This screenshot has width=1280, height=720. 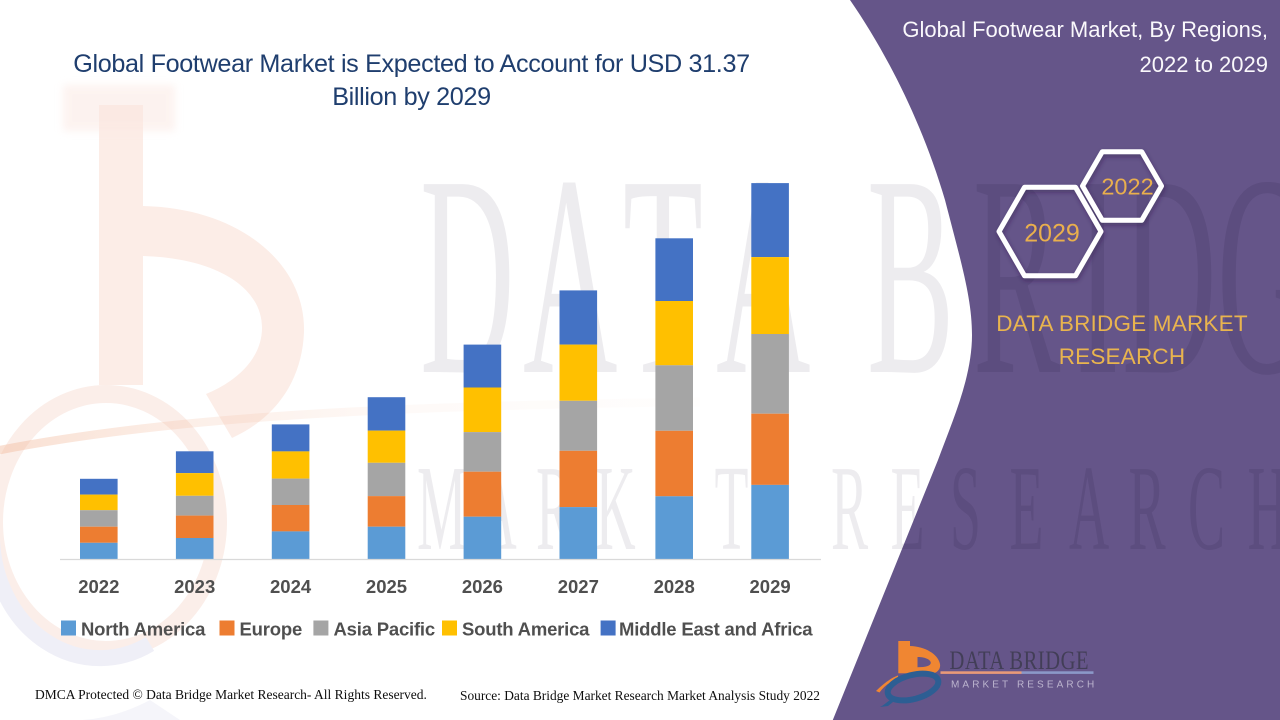 What do you see at coordinates (674, 586) in the screenshot?
I see `svg-text: 2028` at bounding box center [674, 586].